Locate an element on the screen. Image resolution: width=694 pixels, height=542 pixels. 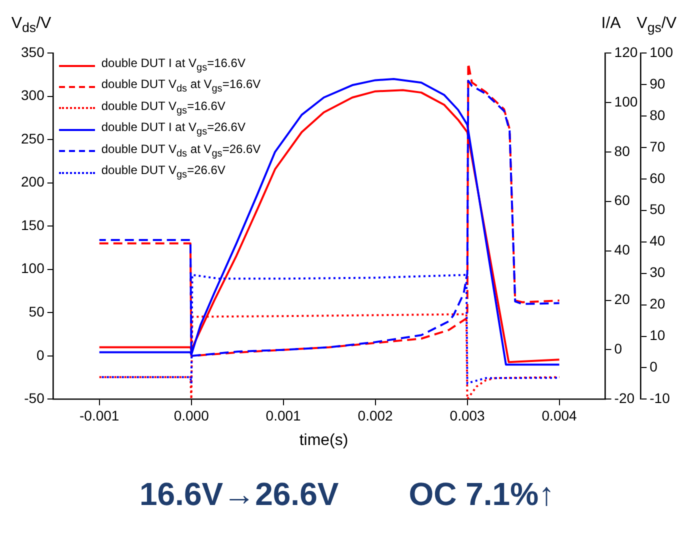
y-tick-label: 150 is located at coordinates (33, 224).